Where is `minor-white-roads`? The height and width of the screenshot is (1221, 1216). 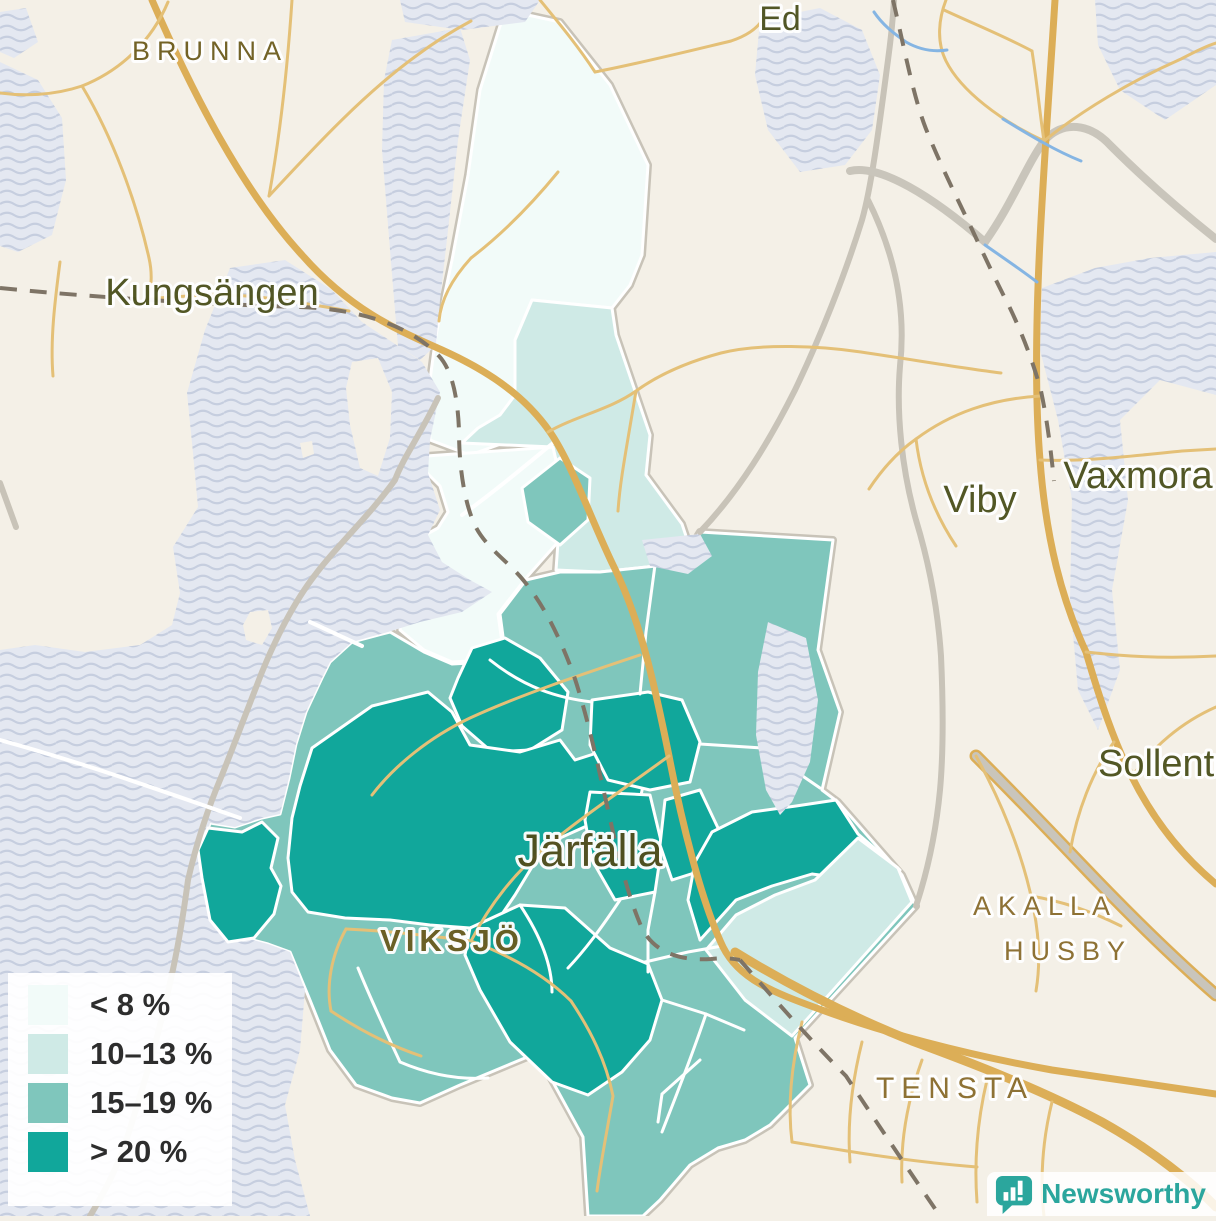 minor-white-roads is located at coordinates (277, 630).